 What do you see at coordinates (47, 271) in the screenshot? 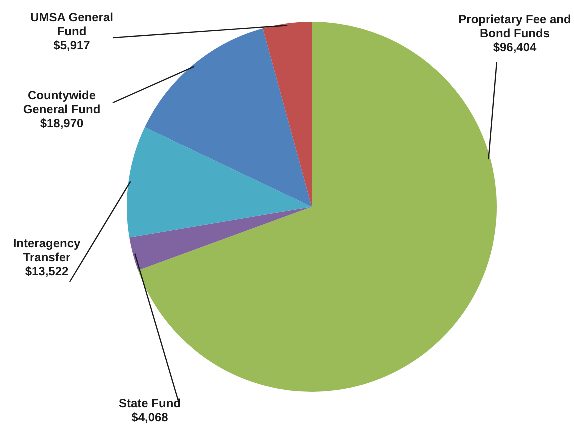
I see `data-label: $13,522` at bounding box center [47, 271].